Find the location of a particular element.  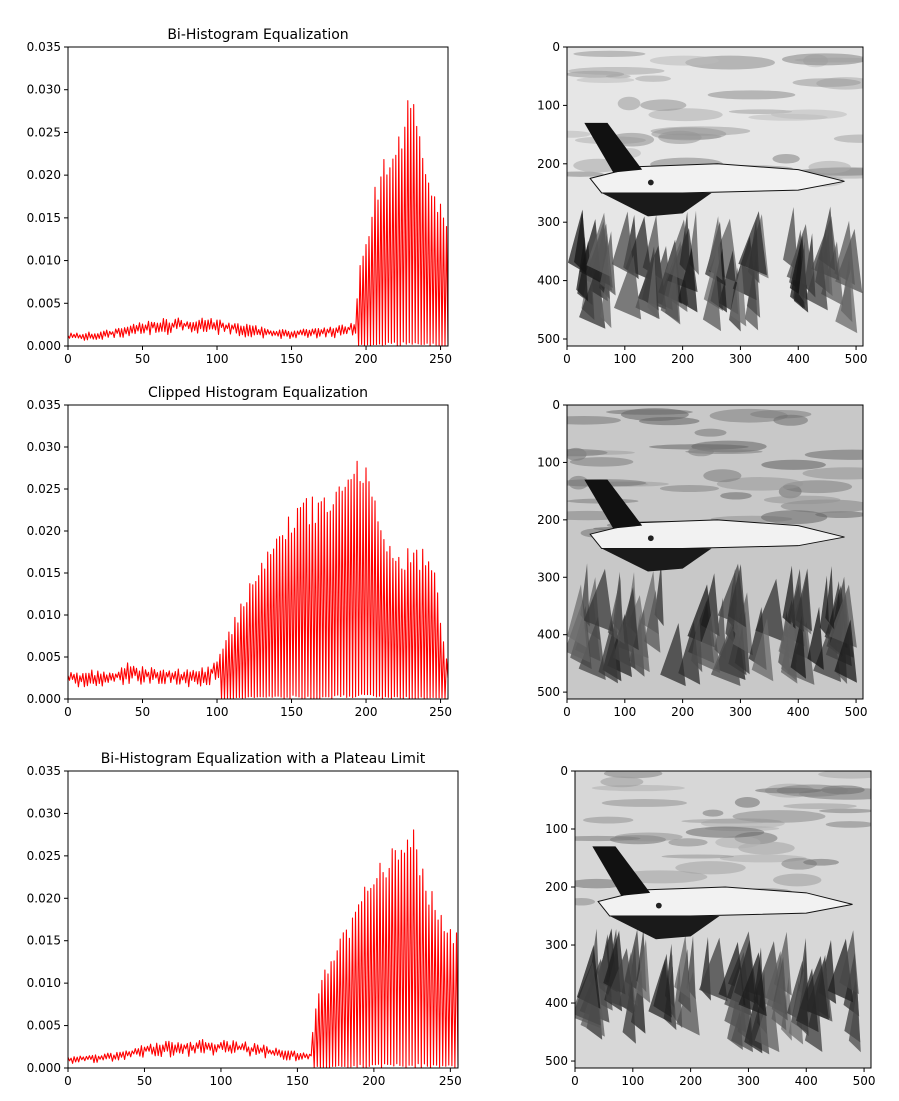

y-tick-label: 0.035 is located at coordinates (44, 771).